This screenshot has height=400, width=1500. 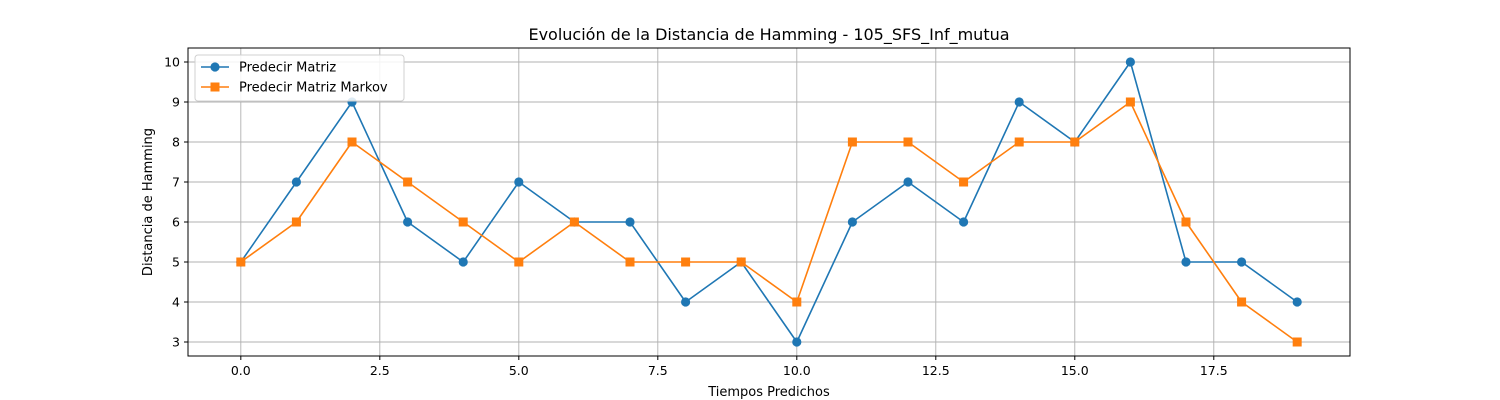 What do you see at coordinates (176, 302) in the screenshot?
I see `y-tick-label: 4` at bounding box center [176, 302].